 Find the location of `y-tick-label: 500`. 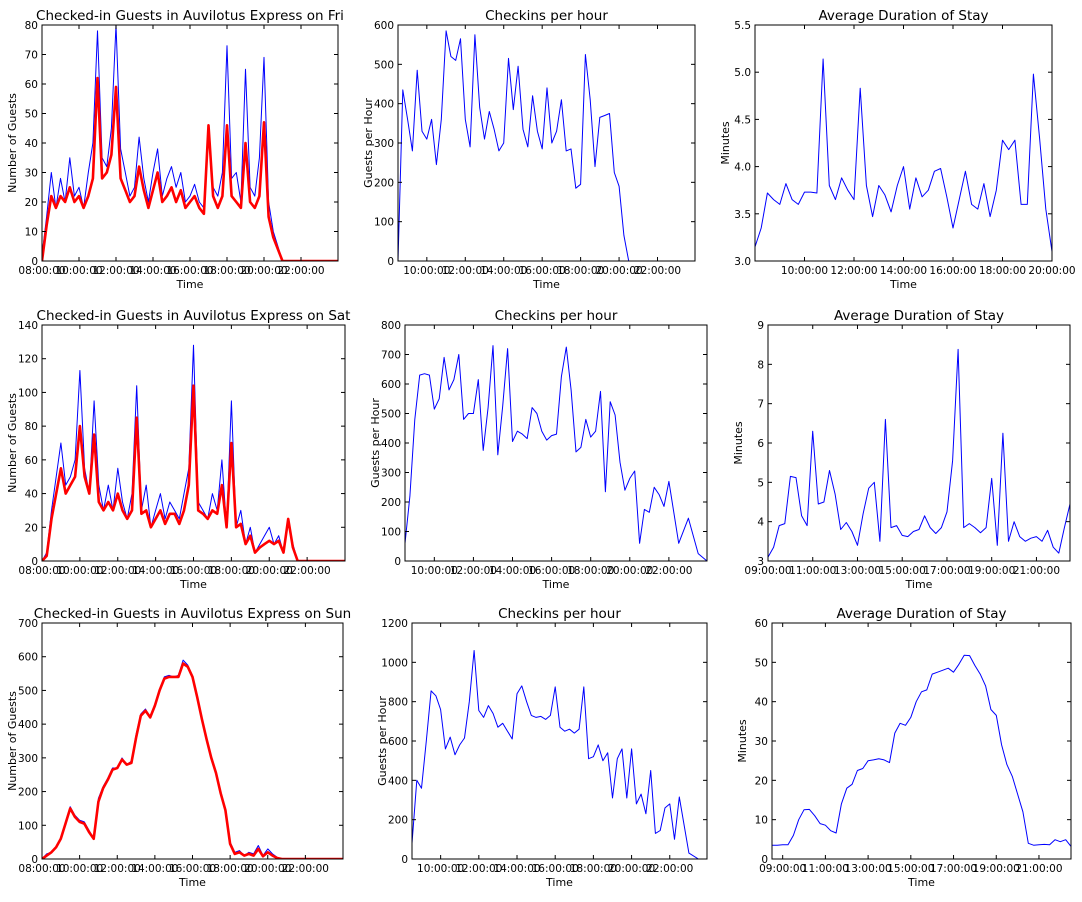

y-tick-label: 500 is located at coordinates (28, 691).